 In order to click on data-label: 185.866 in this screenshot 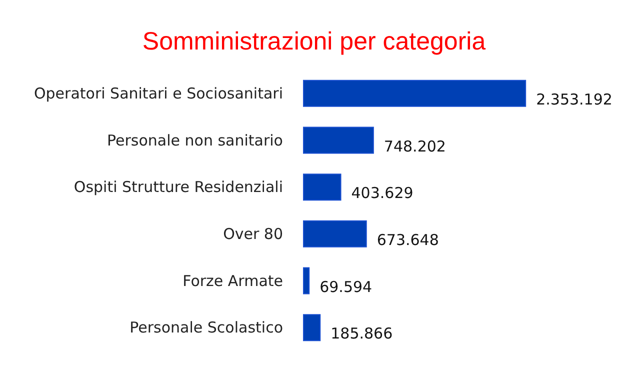, I will do `click(361, 333)`.